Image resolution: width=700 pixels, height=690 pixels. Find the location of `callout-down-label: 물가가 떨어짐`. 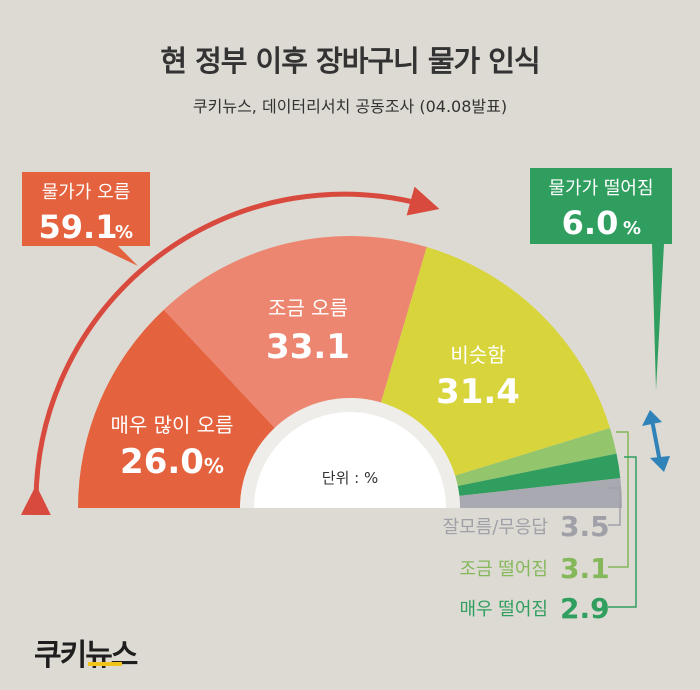

callout-down-label: 물가가 떨어짐 is located at coordinates (600, 188).